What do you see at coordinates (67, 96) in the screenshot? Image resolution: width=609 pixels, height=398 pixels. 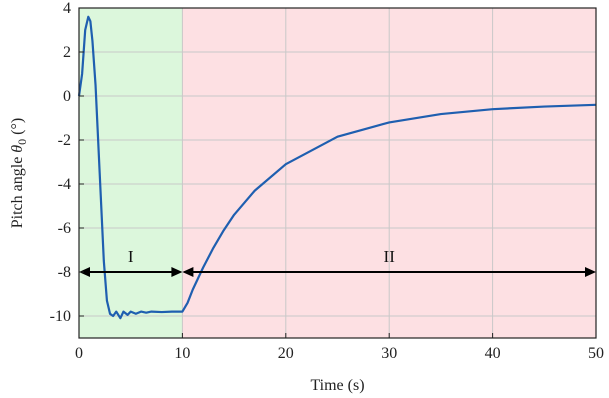 I see `y-tick-label-0: 0` at bounding box center [67, 96].